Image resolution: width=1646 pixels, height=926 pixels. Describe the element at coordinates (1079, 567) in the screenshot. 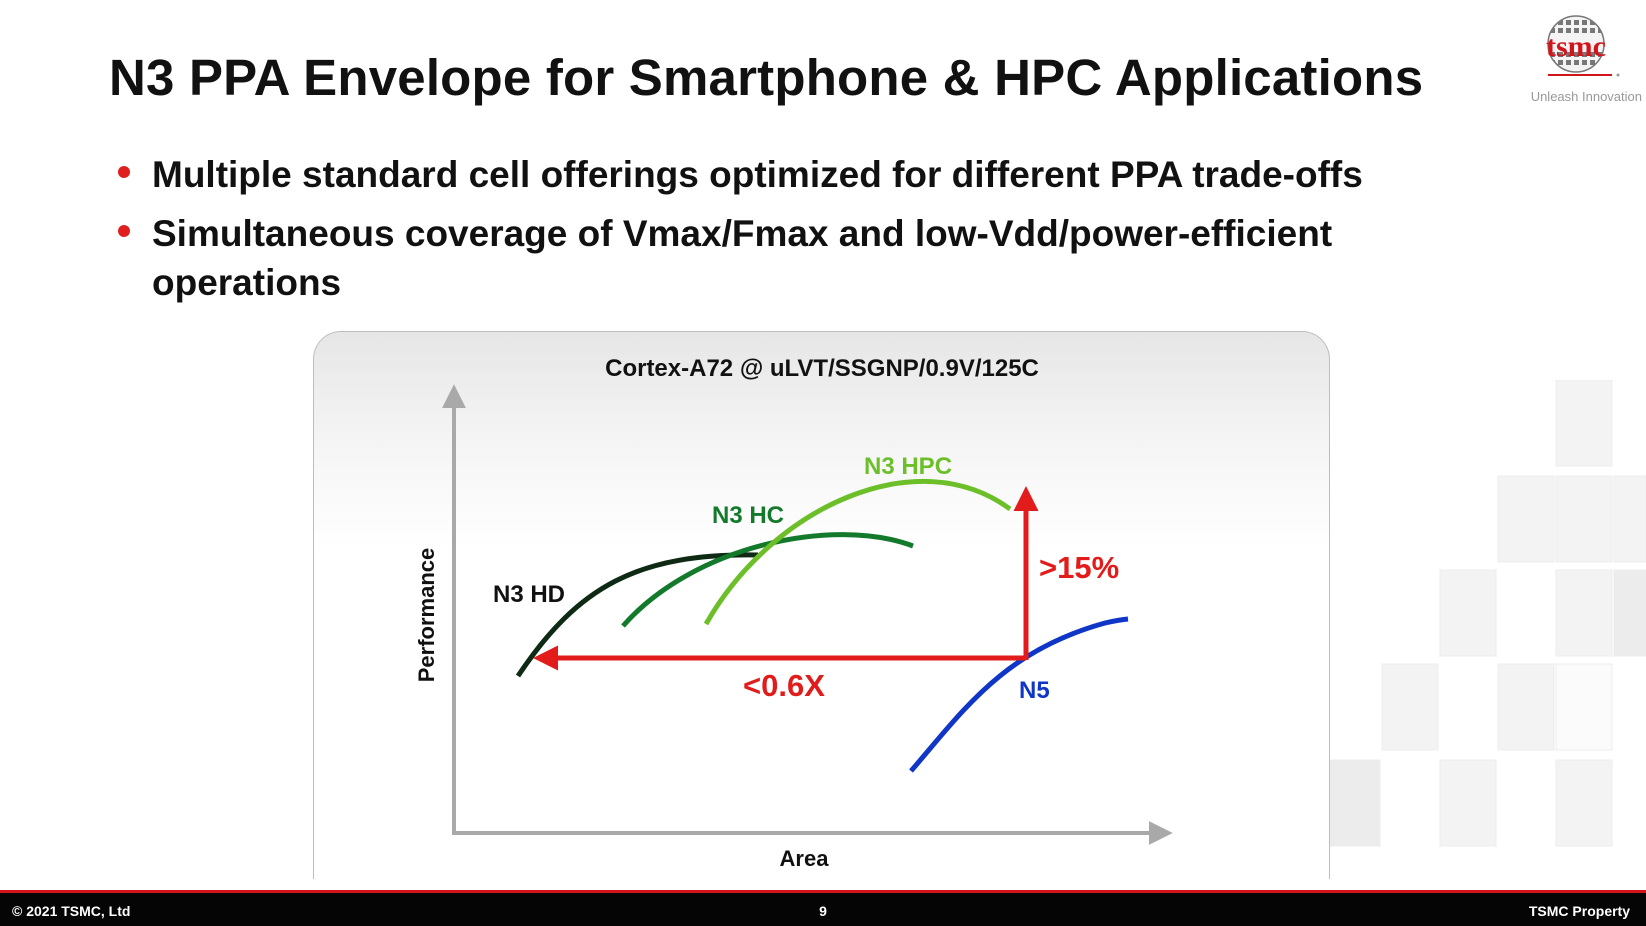

I see `performance-gain-label: >15%` at that location.